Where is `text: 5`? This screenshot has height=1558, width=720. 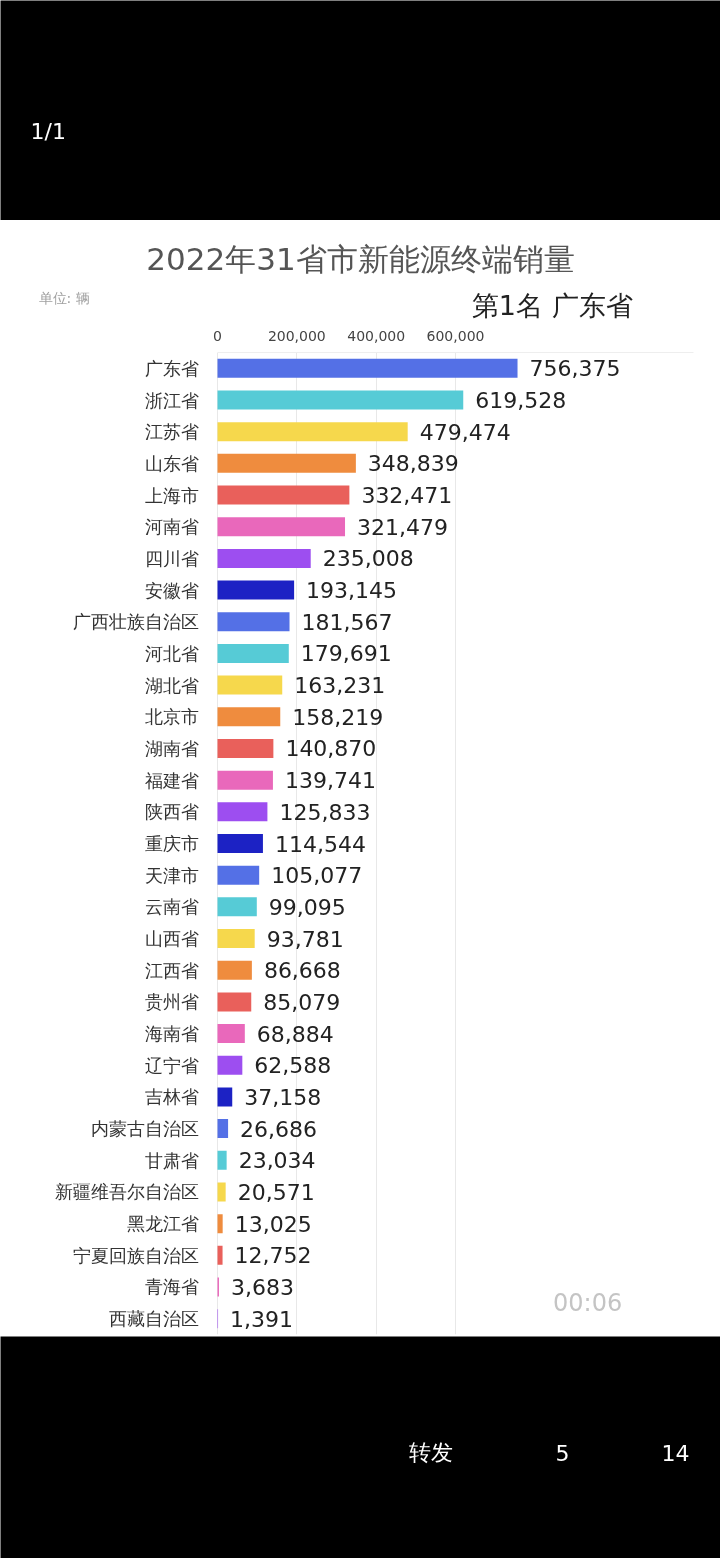 text: 5 is located at coordinates (562, 1453).